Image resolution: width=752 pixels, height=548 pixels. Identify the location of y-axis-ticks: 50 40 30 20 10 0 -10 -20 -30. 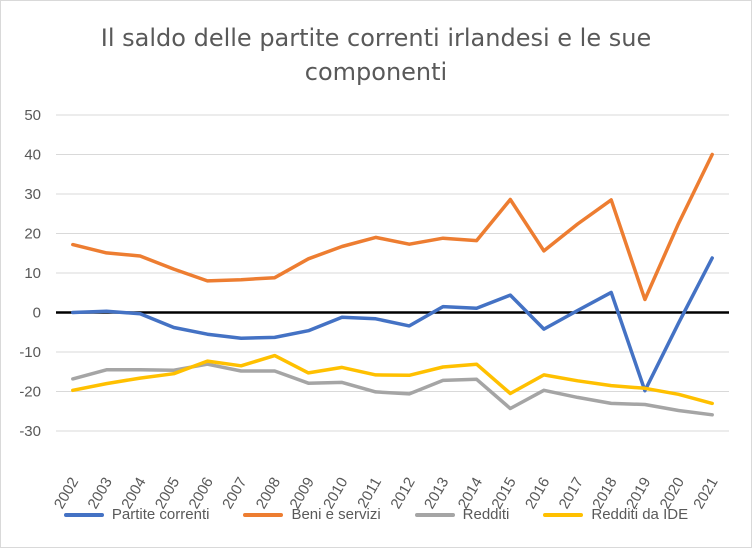
(30, 273).